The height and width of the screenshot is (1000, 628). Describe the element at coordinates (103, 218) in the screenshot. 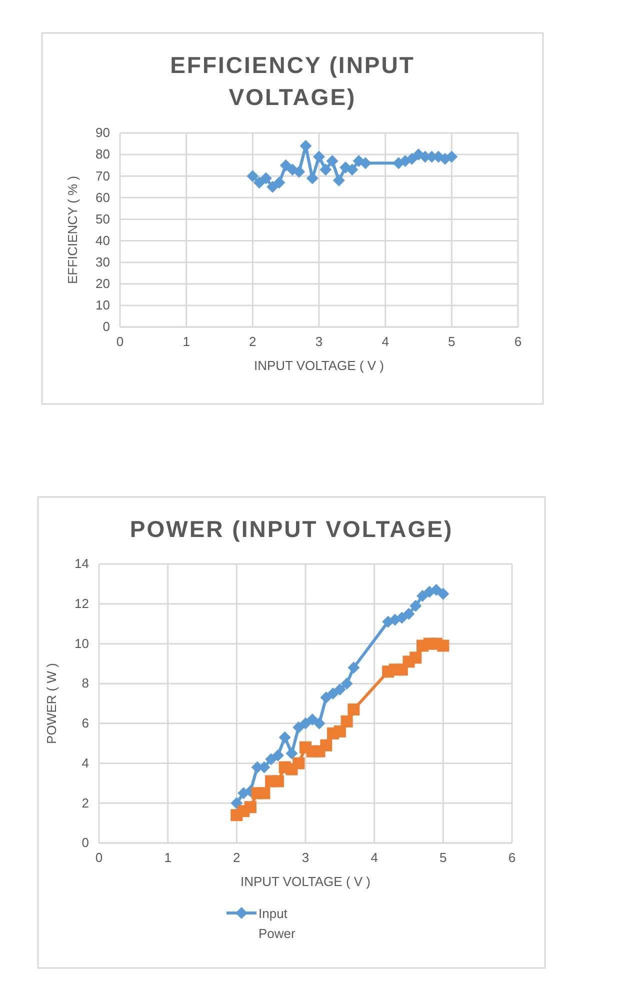

I see `y-tick-label: 50` at that location.